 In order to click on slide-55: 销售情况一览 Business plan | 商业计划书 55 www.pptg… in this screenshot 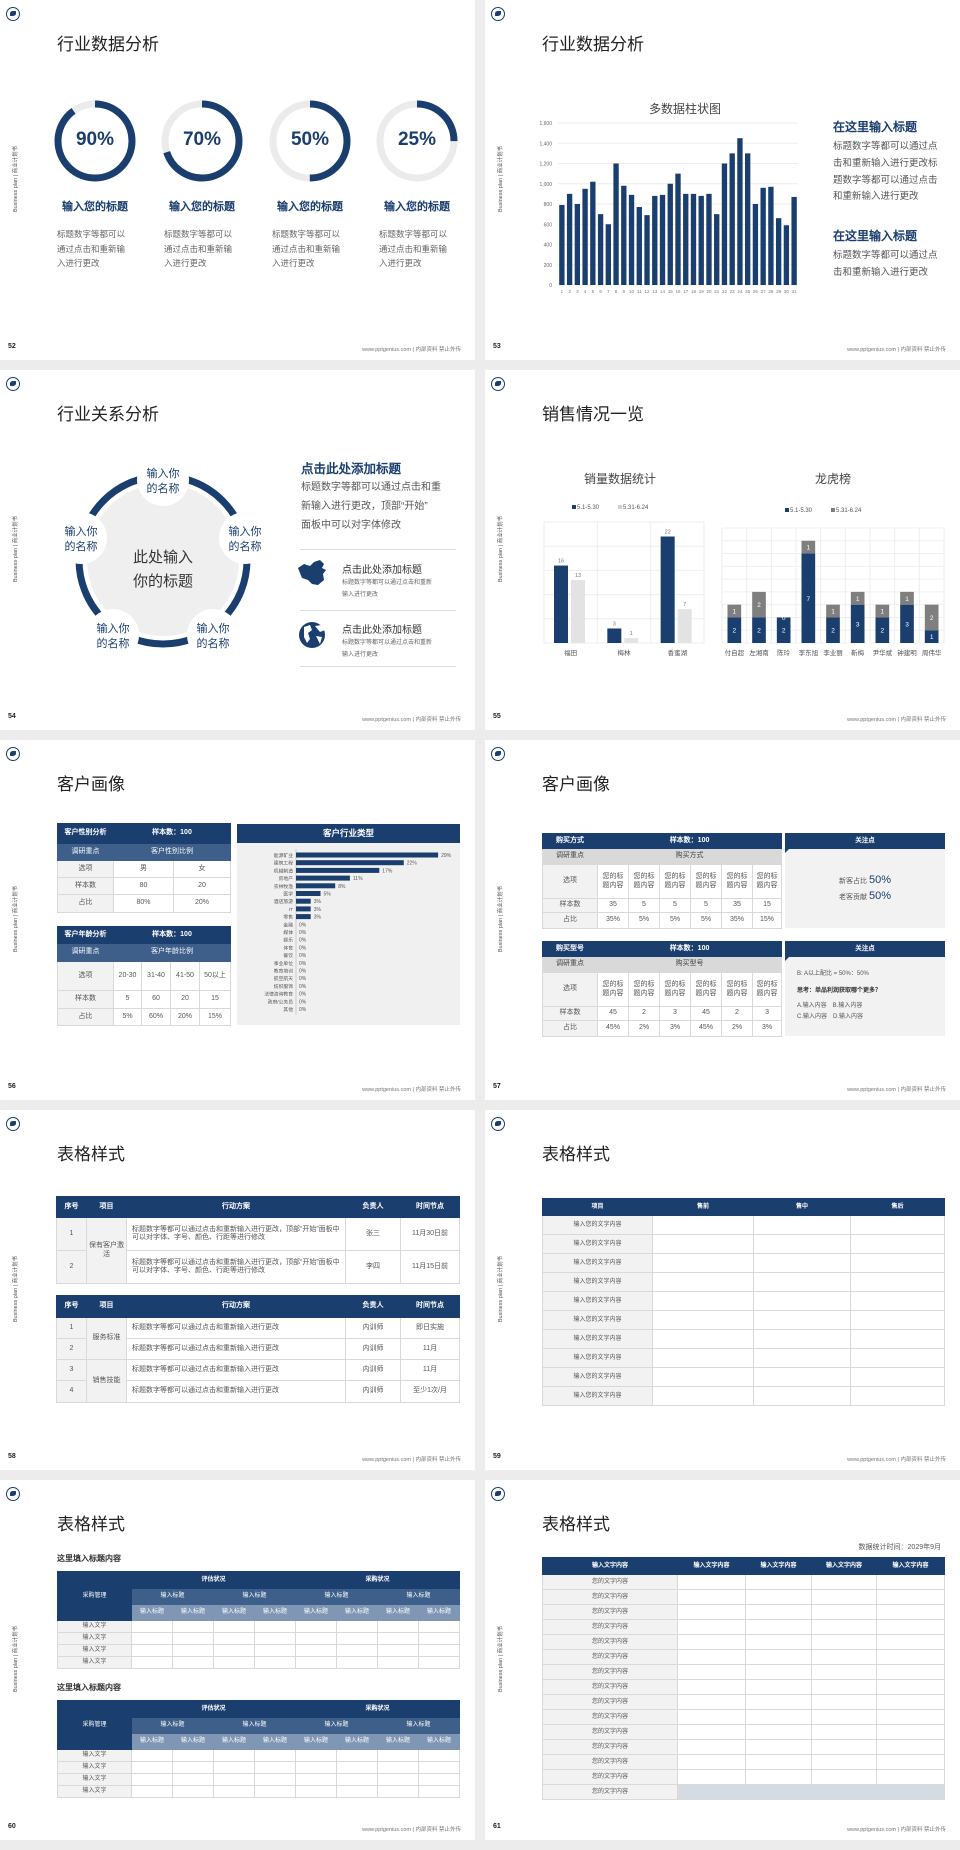, I will do `click(722, 550)`.